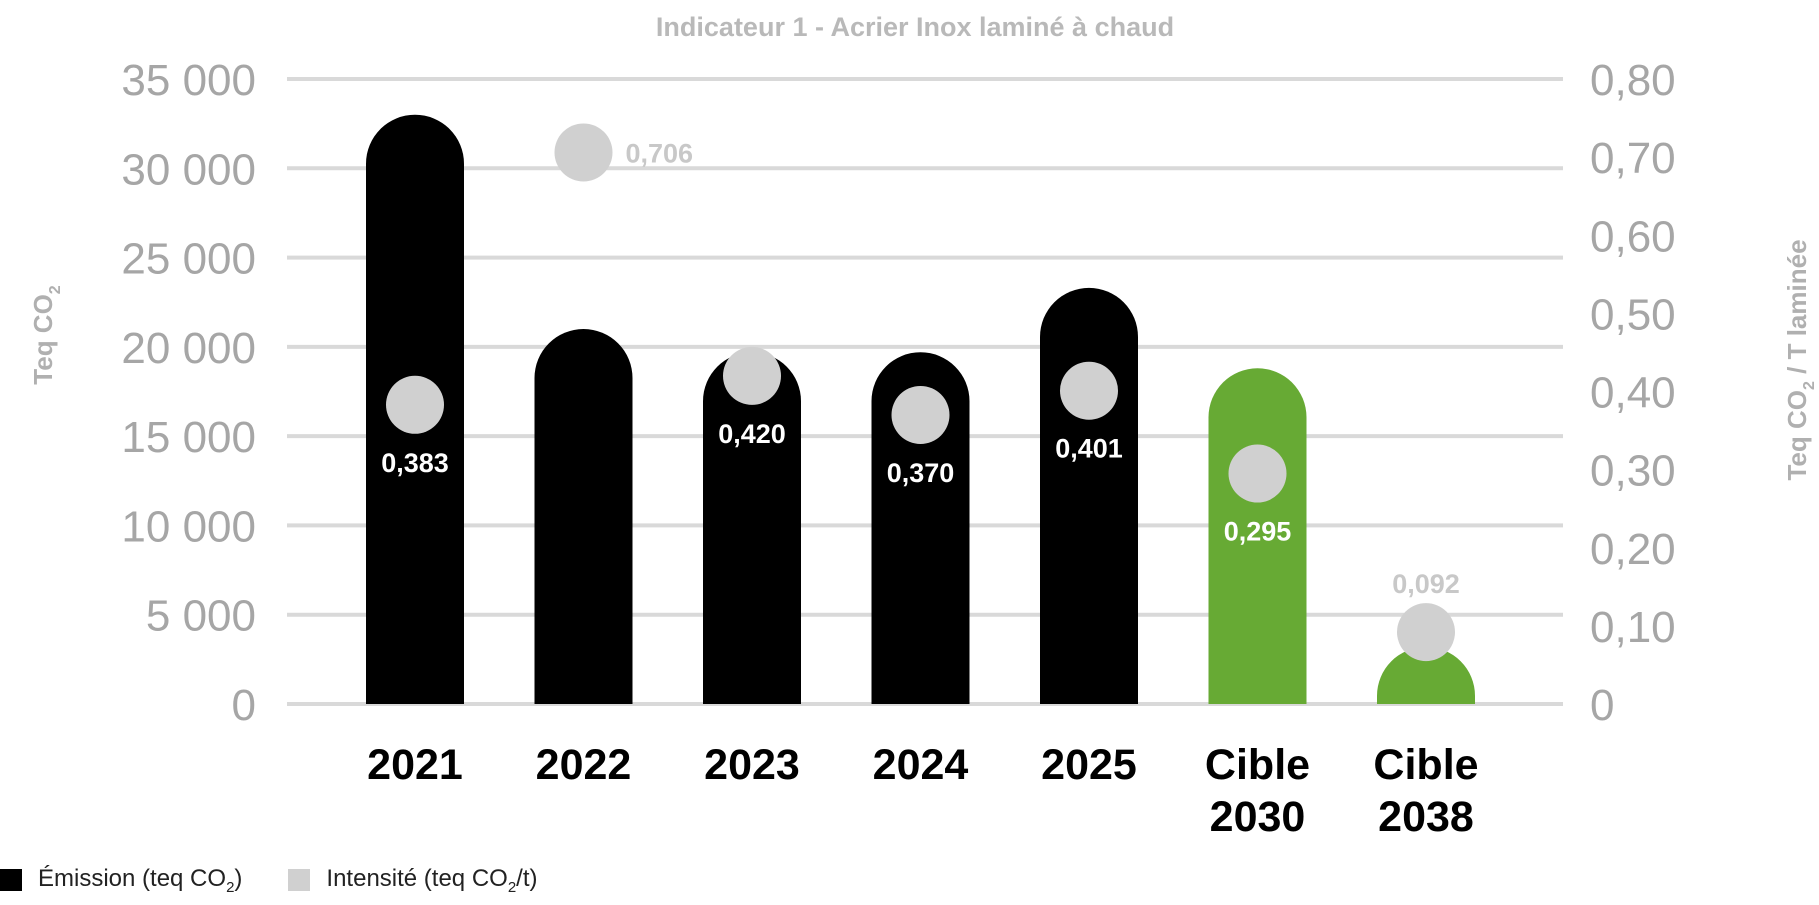 Image resolution: width=1819 pixels, height=905 pixels. What do you see at coordinates (1258, 532) in the screenshot?
I see `intensity-value-label: 0,295` at bounding box center [1258, 532].